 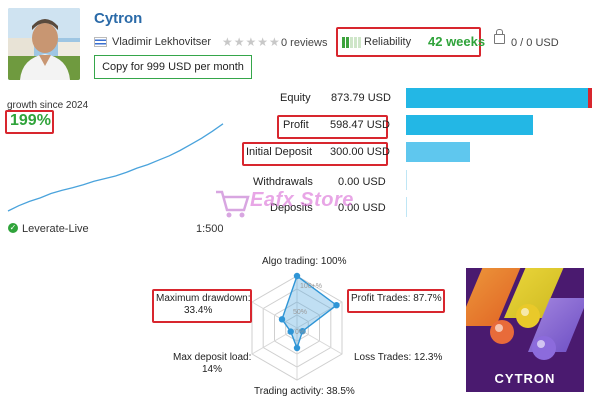 I want to click on subscribers-value: 0 / 0 USD, so click(x=535, y=43).